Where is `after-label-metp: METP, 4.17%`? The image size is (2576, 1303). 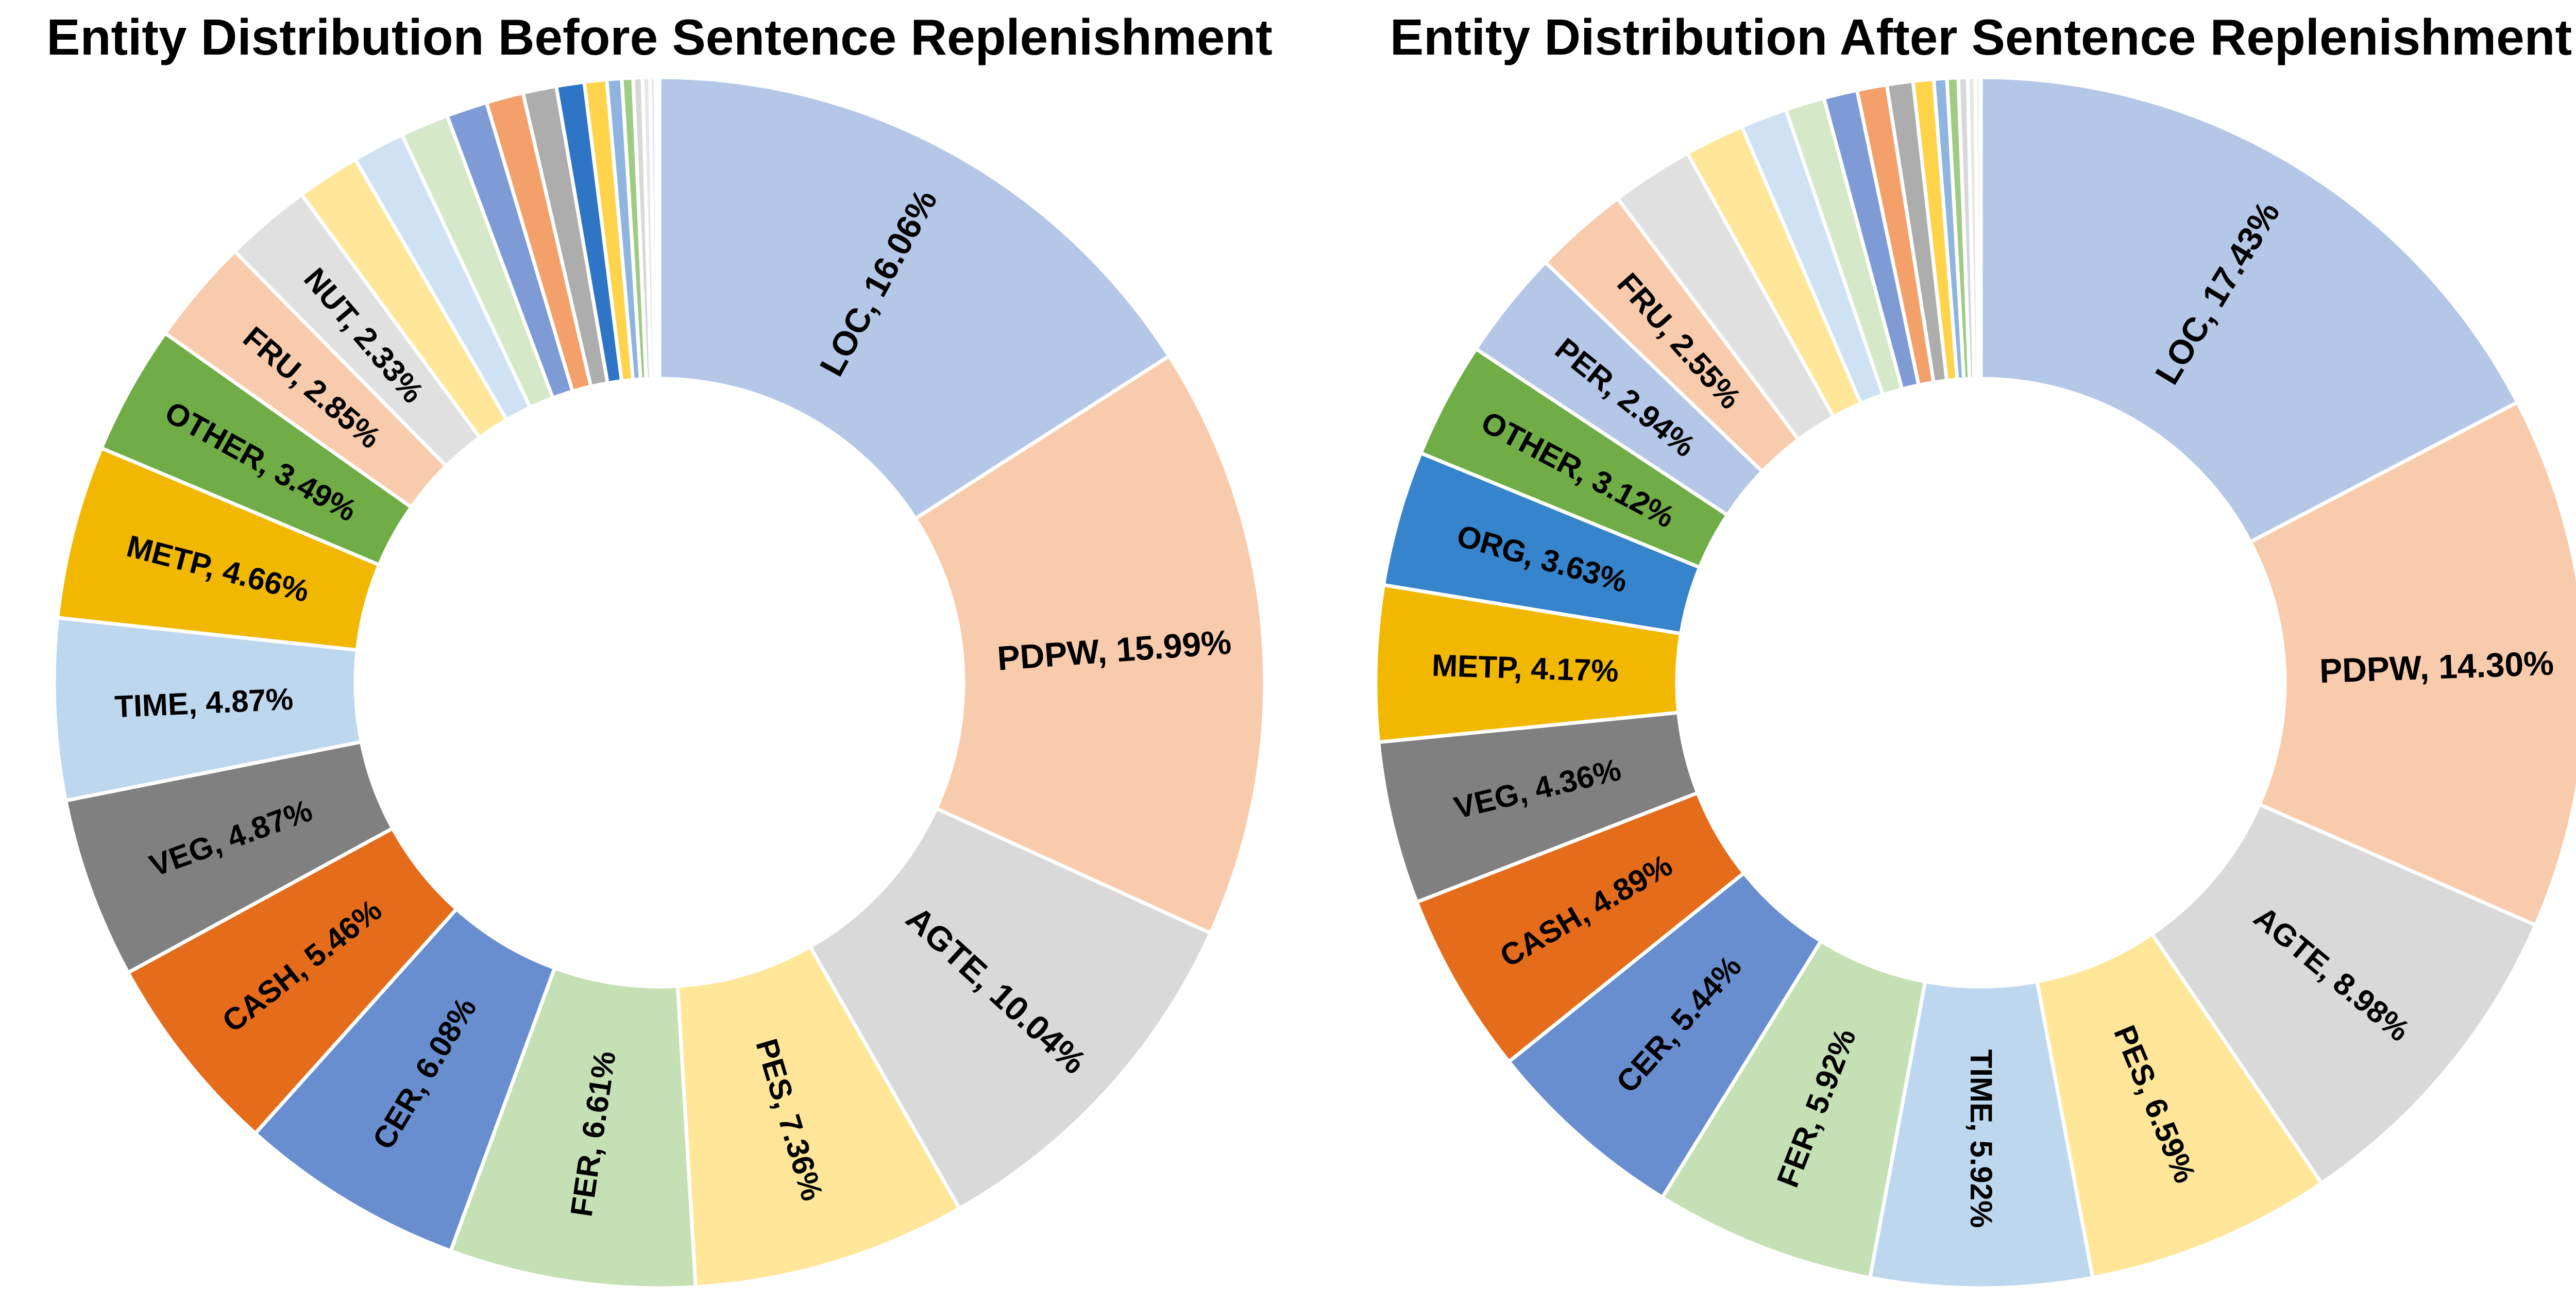 after-label-metp: METP, 4.17% is located at coordinates (1525, 668).